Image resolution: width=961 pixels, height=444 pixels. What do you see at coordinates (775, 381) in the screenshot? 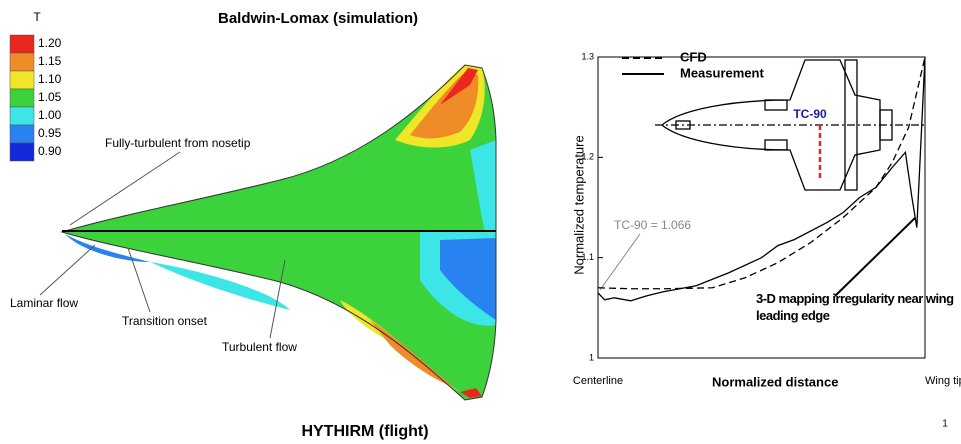
I see `x-axis-label: Normalized distance` at bounding box center [775, 381].